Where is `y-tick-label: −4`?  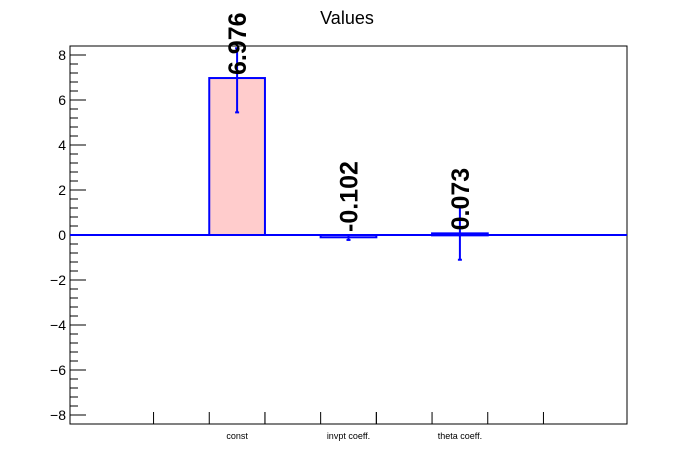
y-tick-label: −4 is located at coordinates (58, 325).